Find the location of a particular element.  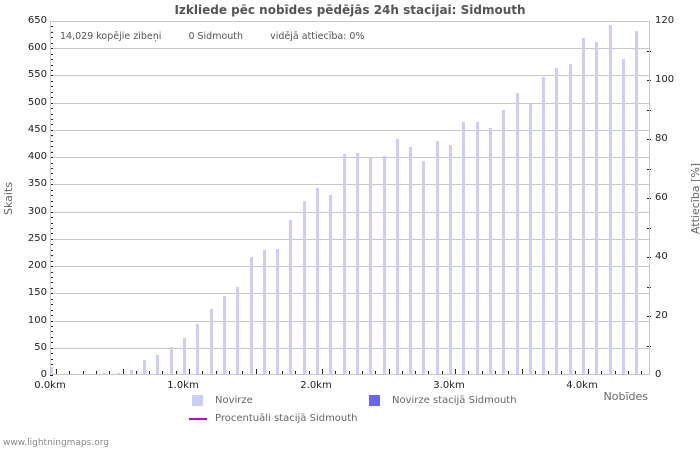

y-left-tick-label: 550 is located at coordinates (37, 74).